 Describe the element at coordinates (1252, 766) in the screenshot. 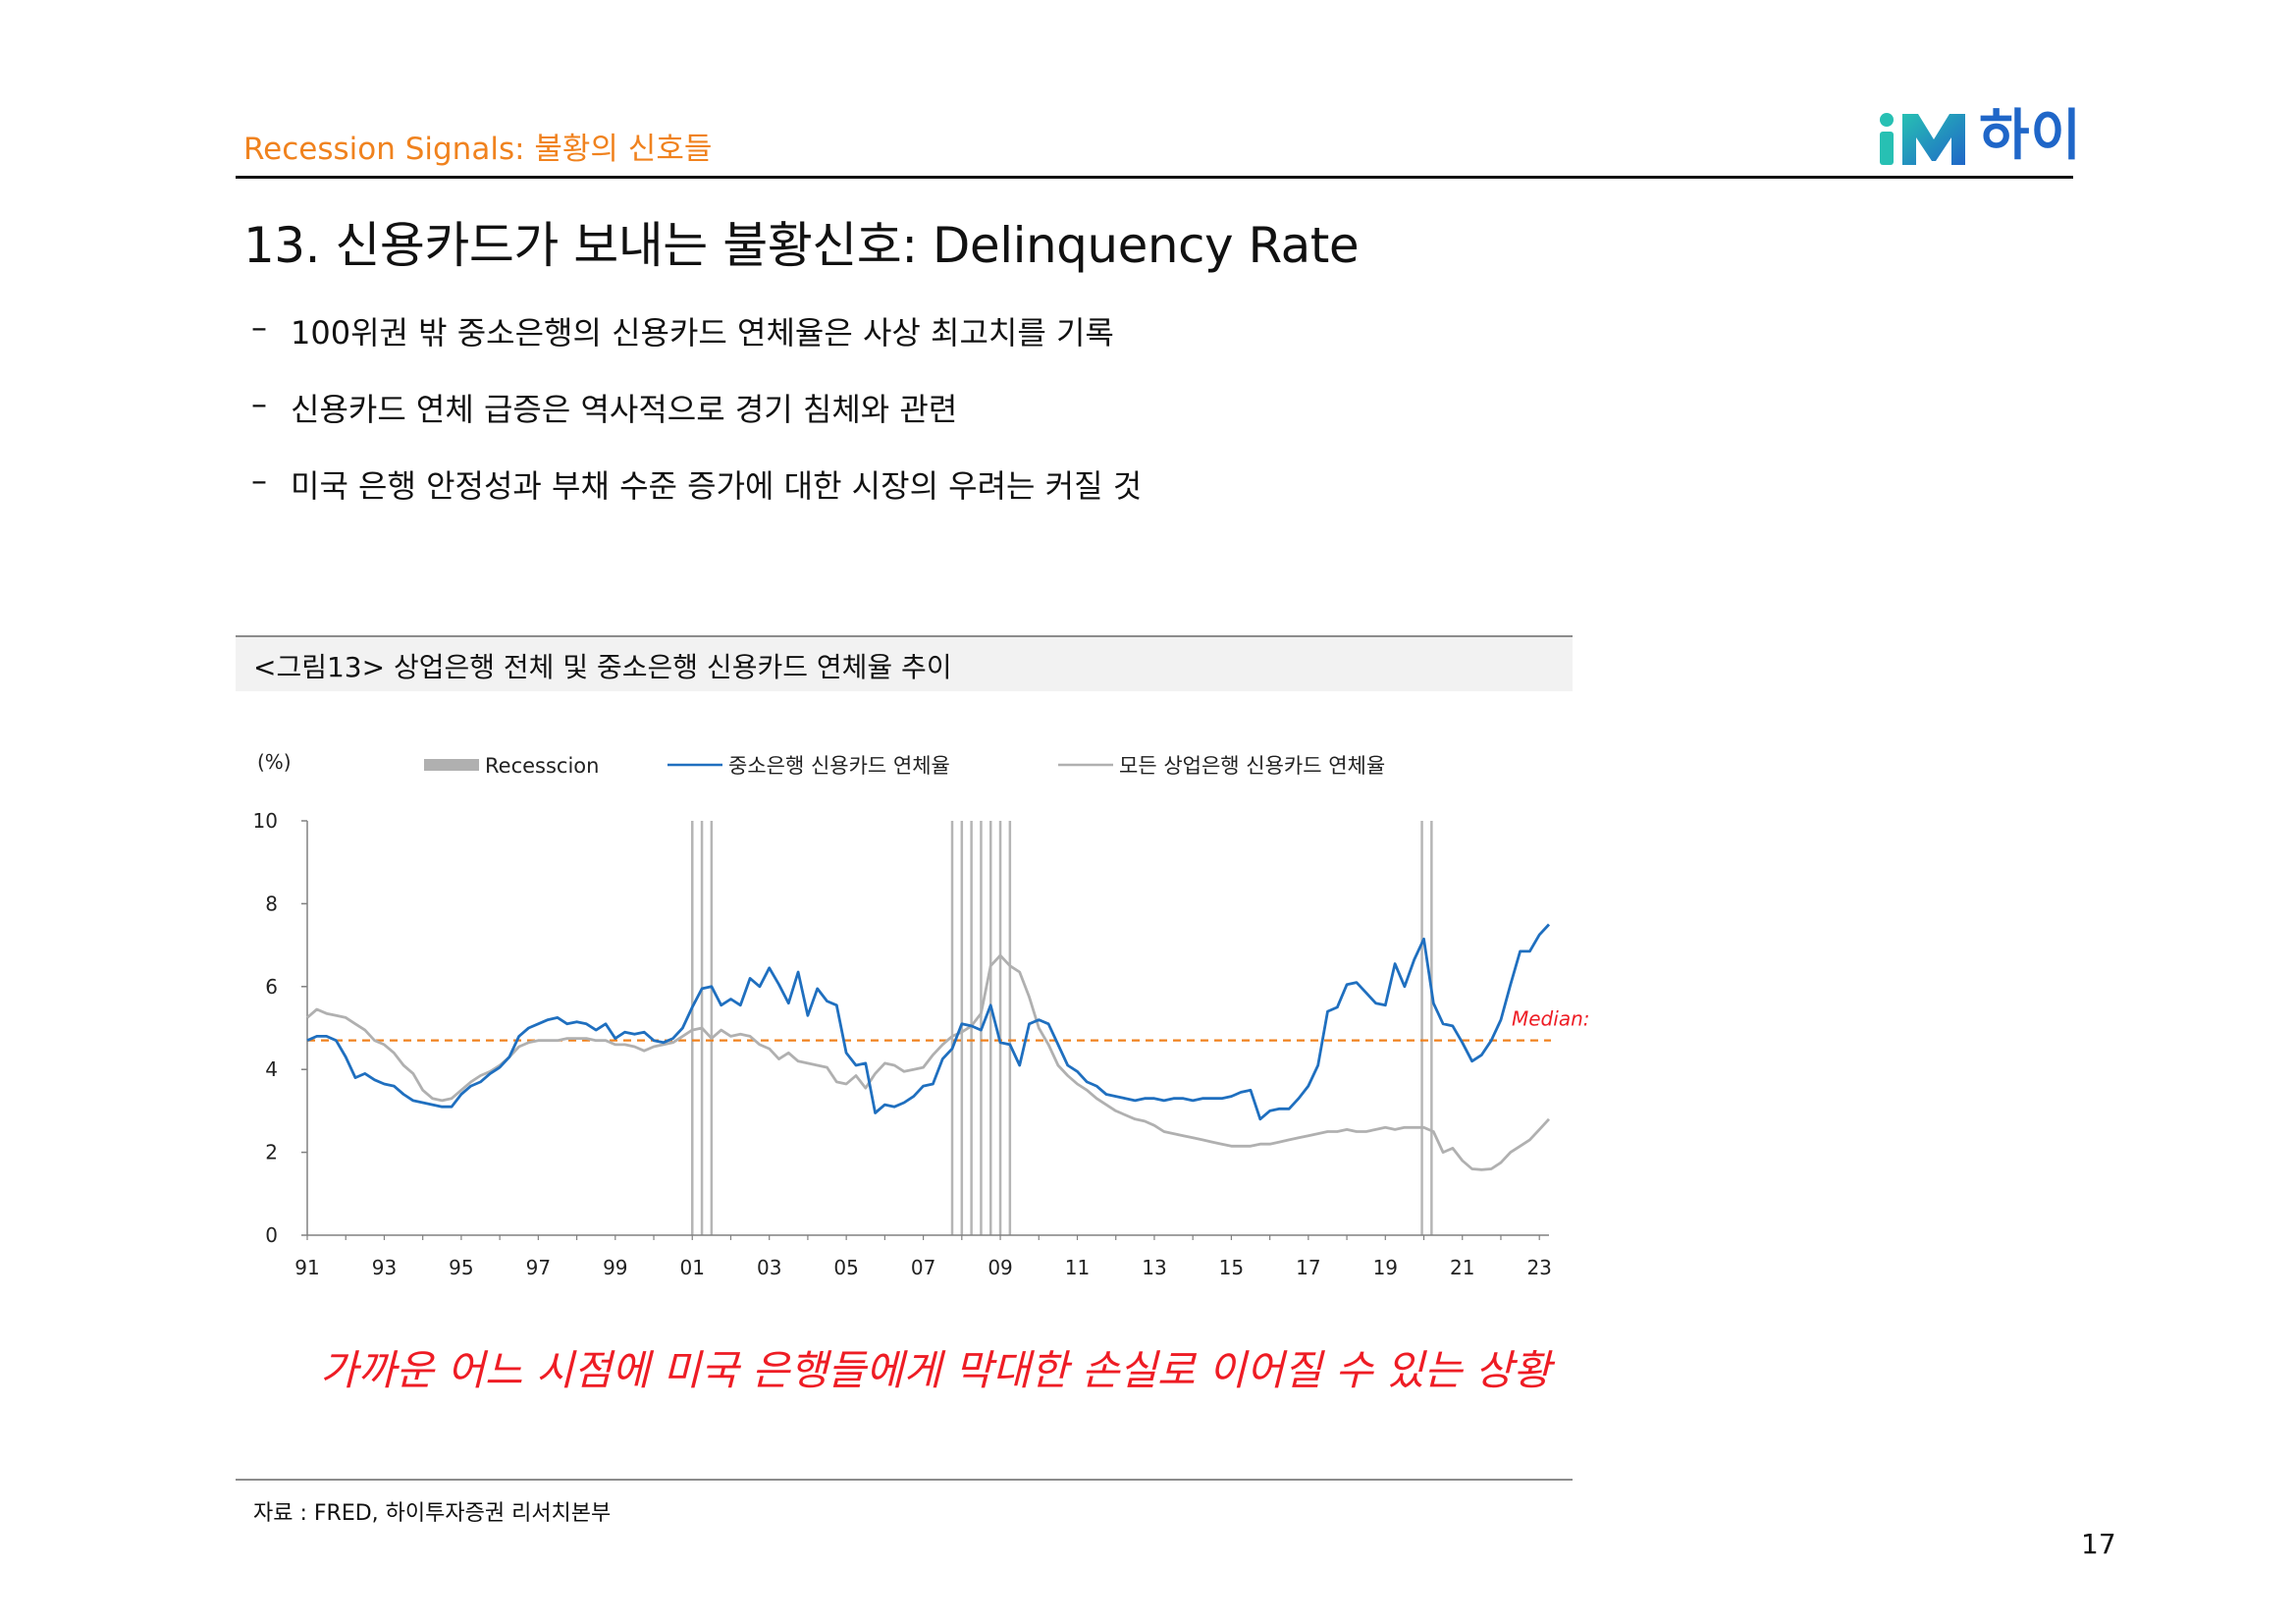

I see `legend-label: 모든 상업은행 신용카드 연체율` at that location.